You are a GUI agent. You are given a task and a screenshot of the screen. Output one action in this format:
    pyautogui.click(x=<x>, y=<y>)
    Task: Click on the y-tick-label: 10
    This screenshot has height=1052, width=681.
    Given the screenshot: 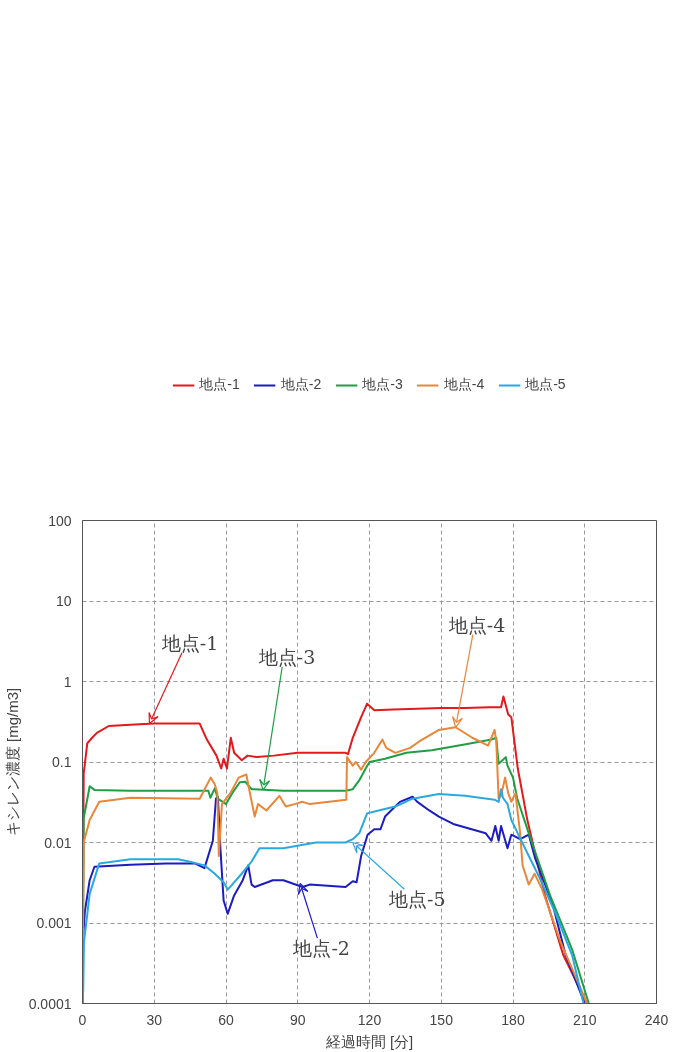 What is the action you would take?
    pyautogui.click(x=63, y=601)
    